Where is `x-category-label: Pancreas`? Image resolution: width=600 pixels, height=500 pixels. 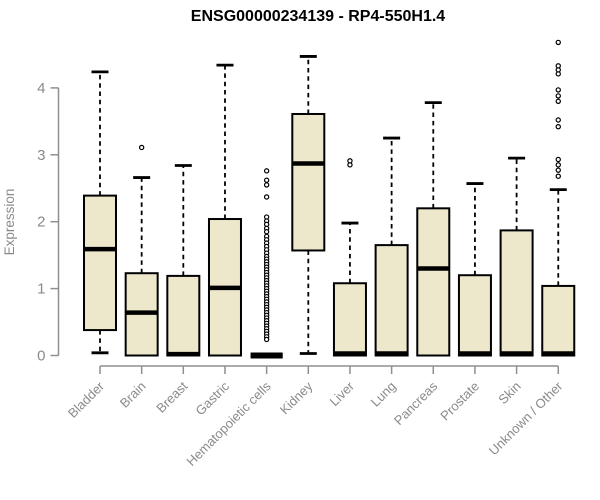 x-category-label: Pancreas is located at coordinates (416, 403).